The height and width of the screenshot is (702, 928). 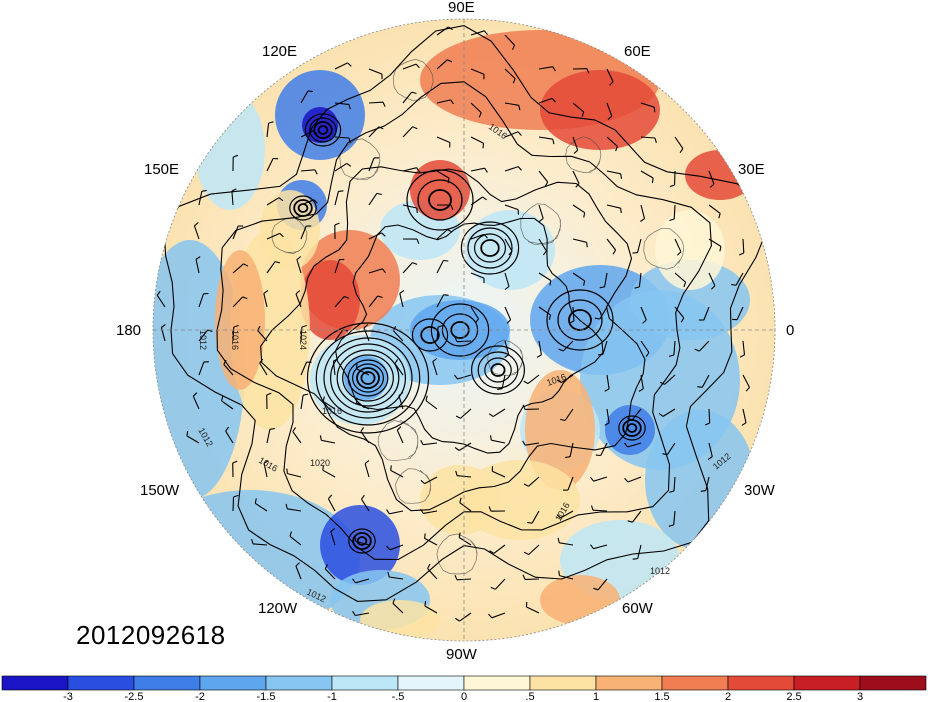 What do you see at coordinates (596, 696) in the screenshot?
I see `colorbar-tick-label: 1` at bounding box center [596, 696].